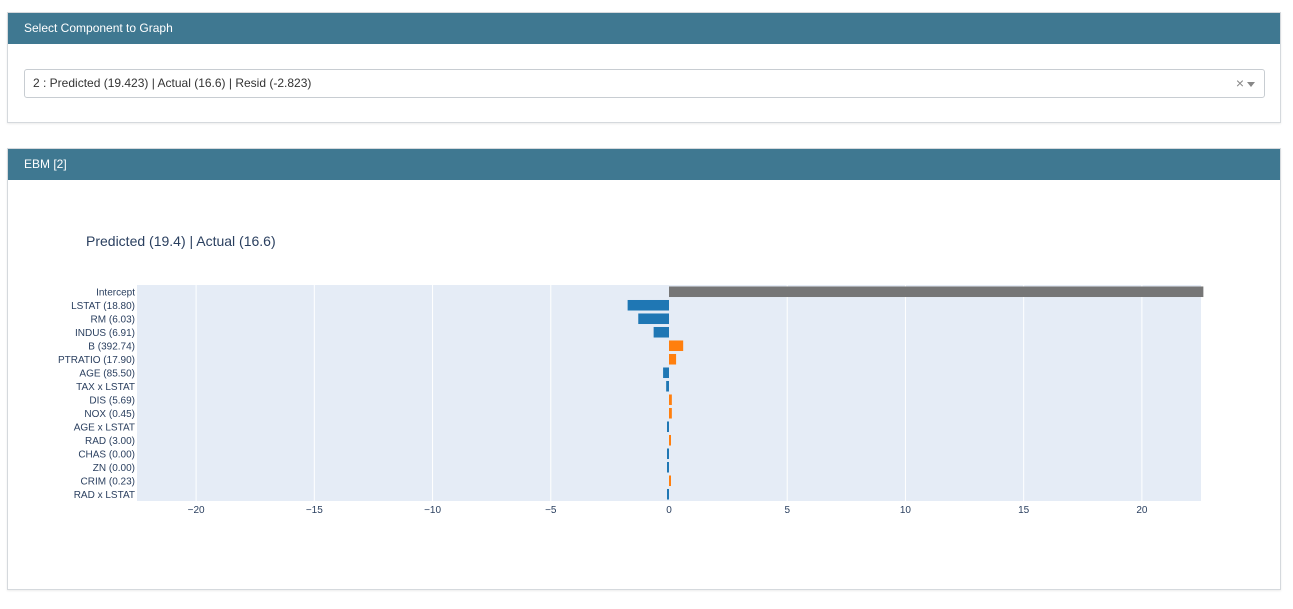 Image resolution: width=1293 pixels, height=609 pixels. What do you see at coordinates (906, 510) in the screenshot?
I see `x-tick-label: 10` at bounding box center [906, 510].